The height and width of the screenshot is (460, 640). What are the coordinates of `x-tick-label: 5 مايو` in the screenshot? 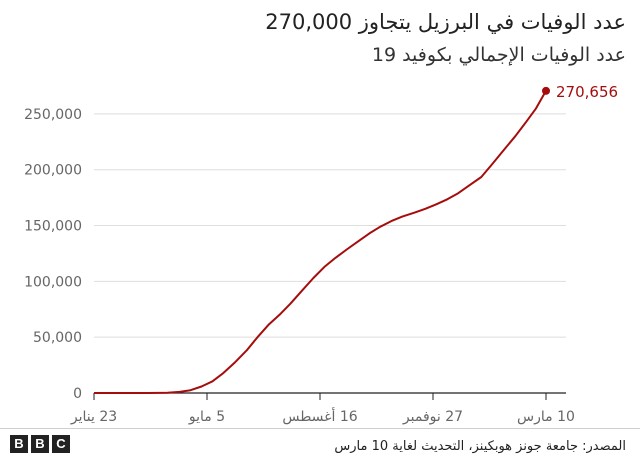 It's located at (206, 417).